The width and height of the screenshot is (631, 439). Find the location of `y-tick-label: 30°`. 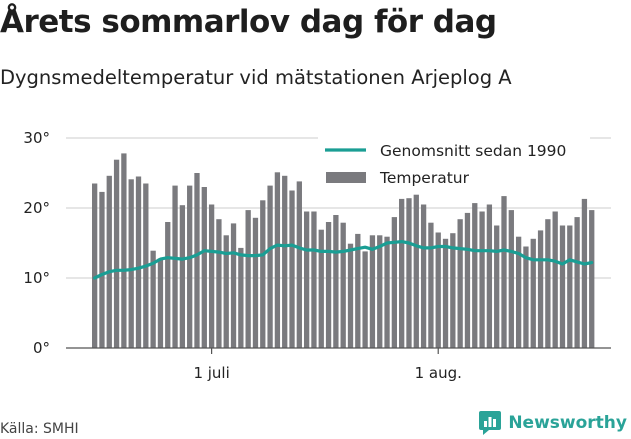

y-tick-label: 30° is located at coordinates (36, 138).